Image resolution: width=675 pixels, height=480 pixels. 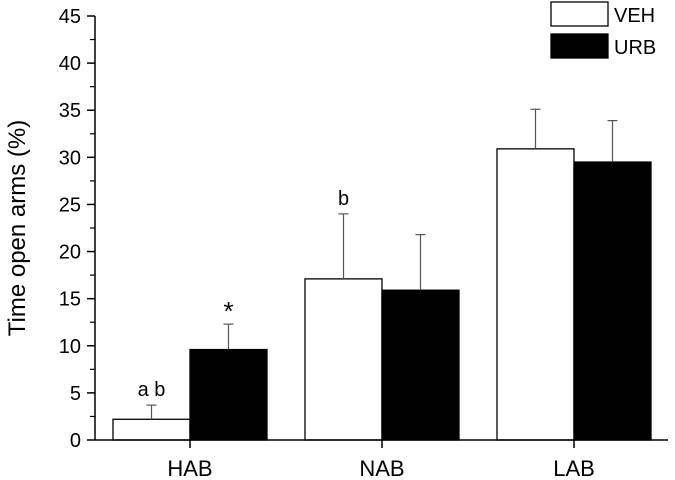 What do you see at coordinates (603, 30) in the screenshot?
I see `legend: VEH URB` at bounding box center [603, 30].